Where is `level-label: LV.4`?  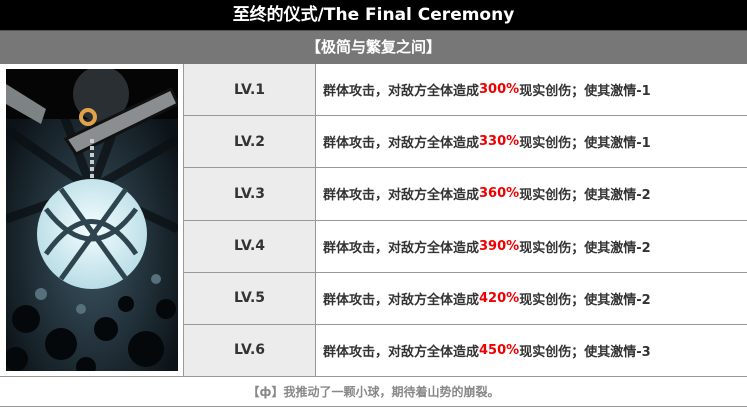
level-label: LV.4 is located at coordinates (250, 246).